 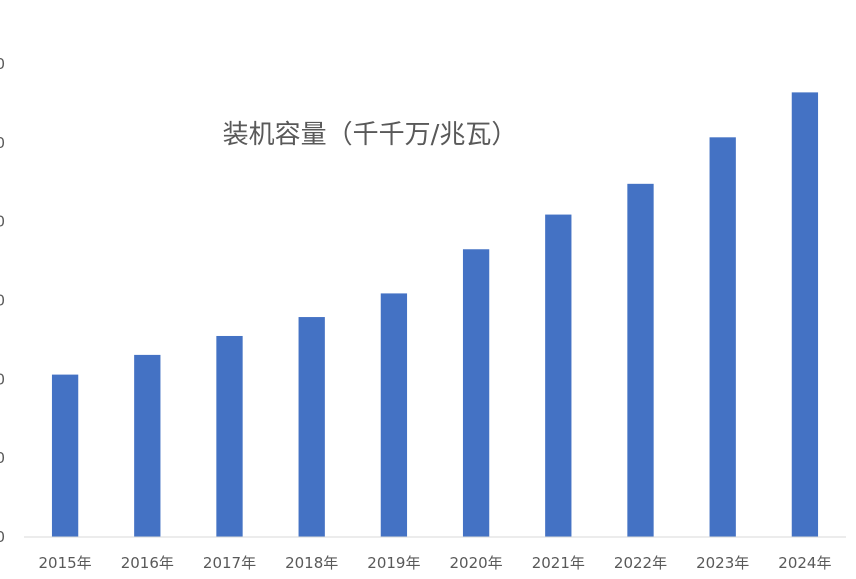 What do you see at coordinates (393, 563) in the screenshot?
I see `x-tick-label: 2019年` at bounding box center [393, 563].